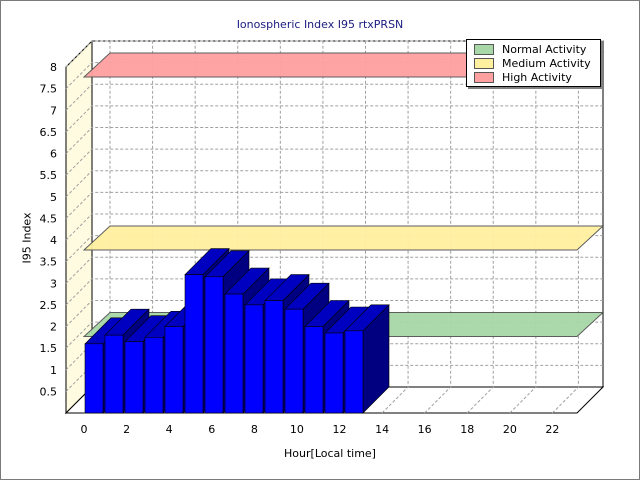  What do you see at coordinates (49, 175) in the screenshot?
I see `y-tick-label: 5.5` at bounding box center [49, 175].